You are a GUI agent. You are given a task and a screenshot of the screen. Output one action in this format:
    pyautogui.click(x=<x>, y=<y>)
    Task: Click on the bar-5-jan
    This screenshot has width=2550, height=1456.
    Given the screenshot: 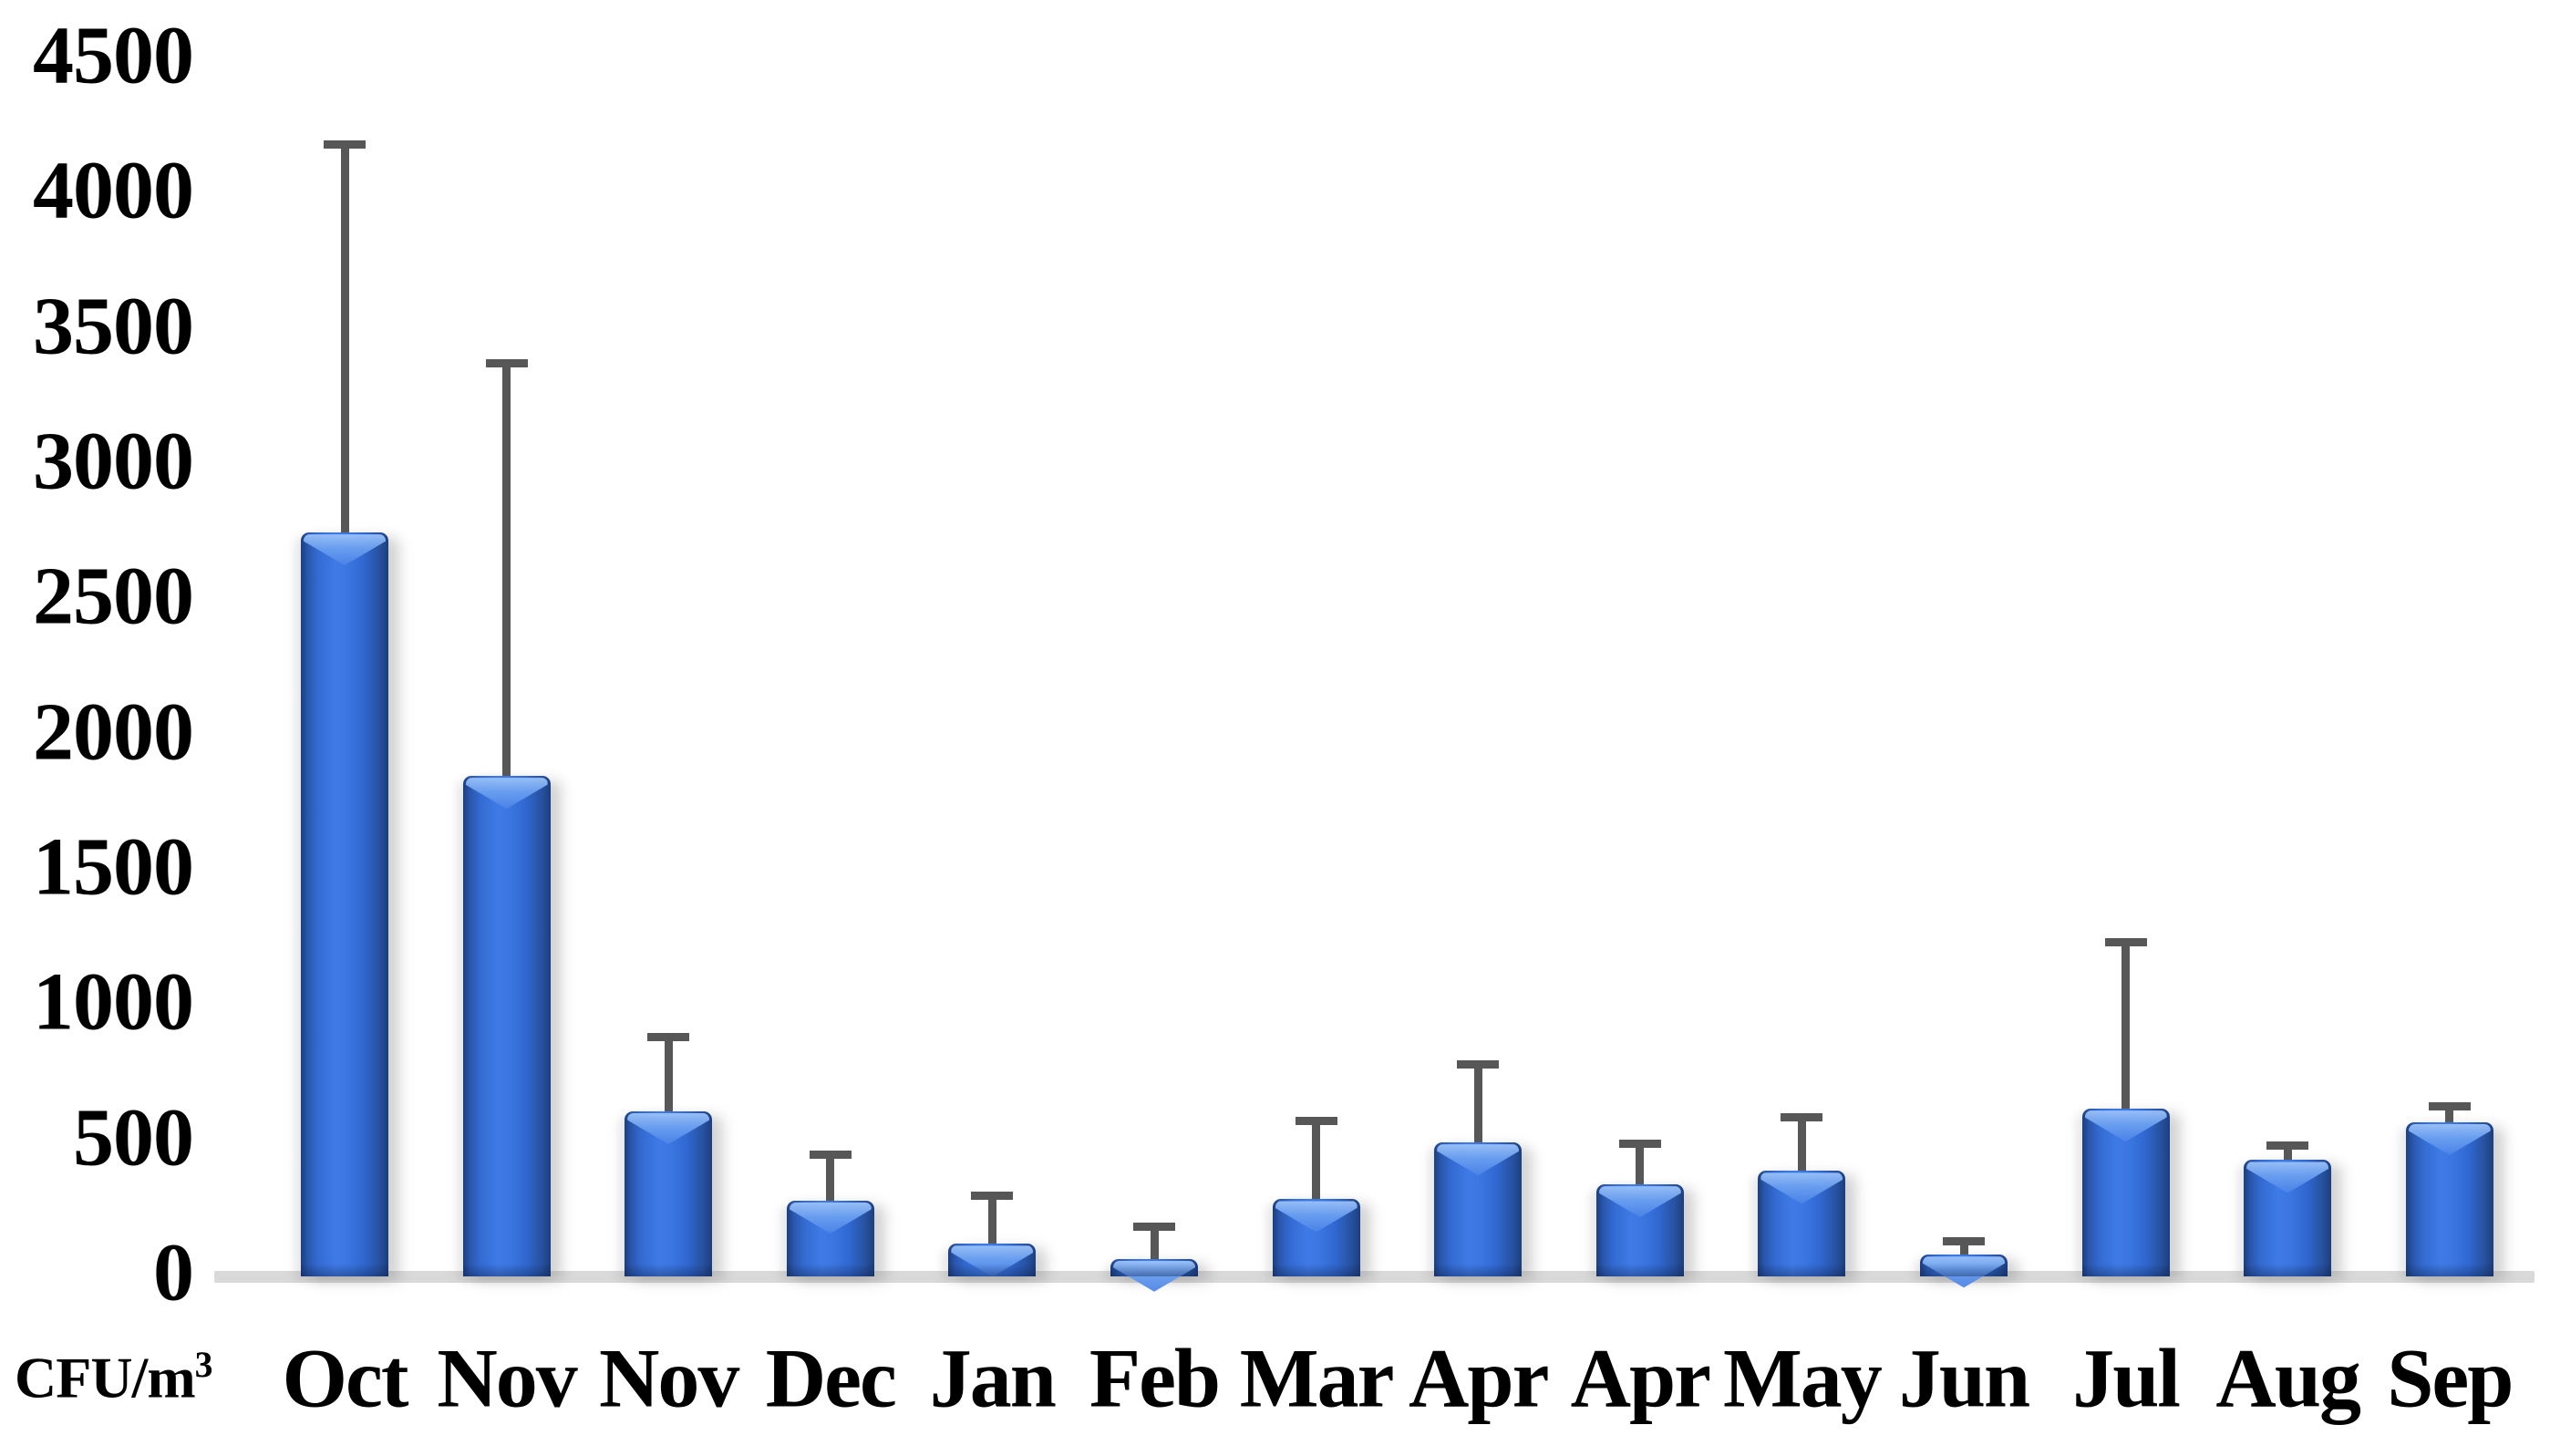 What is the action you would take?
    pyautogui.click(x=993, y=1260)
    